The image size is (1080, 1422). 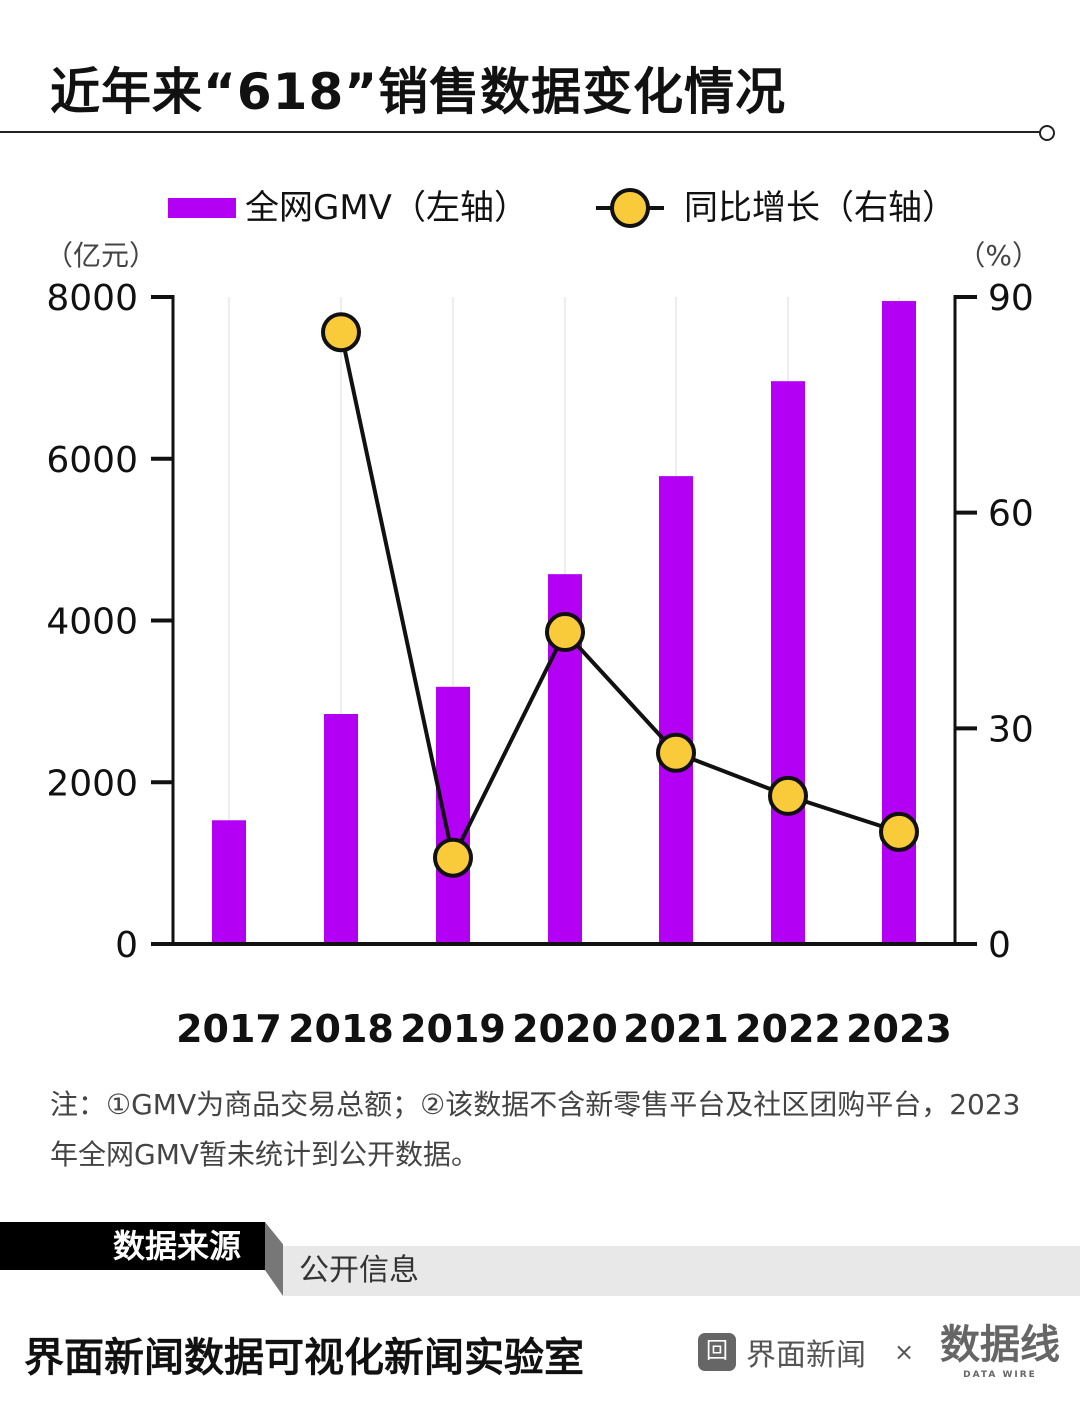 I want to click on growth-point-2021, so click(x=676, y=752).